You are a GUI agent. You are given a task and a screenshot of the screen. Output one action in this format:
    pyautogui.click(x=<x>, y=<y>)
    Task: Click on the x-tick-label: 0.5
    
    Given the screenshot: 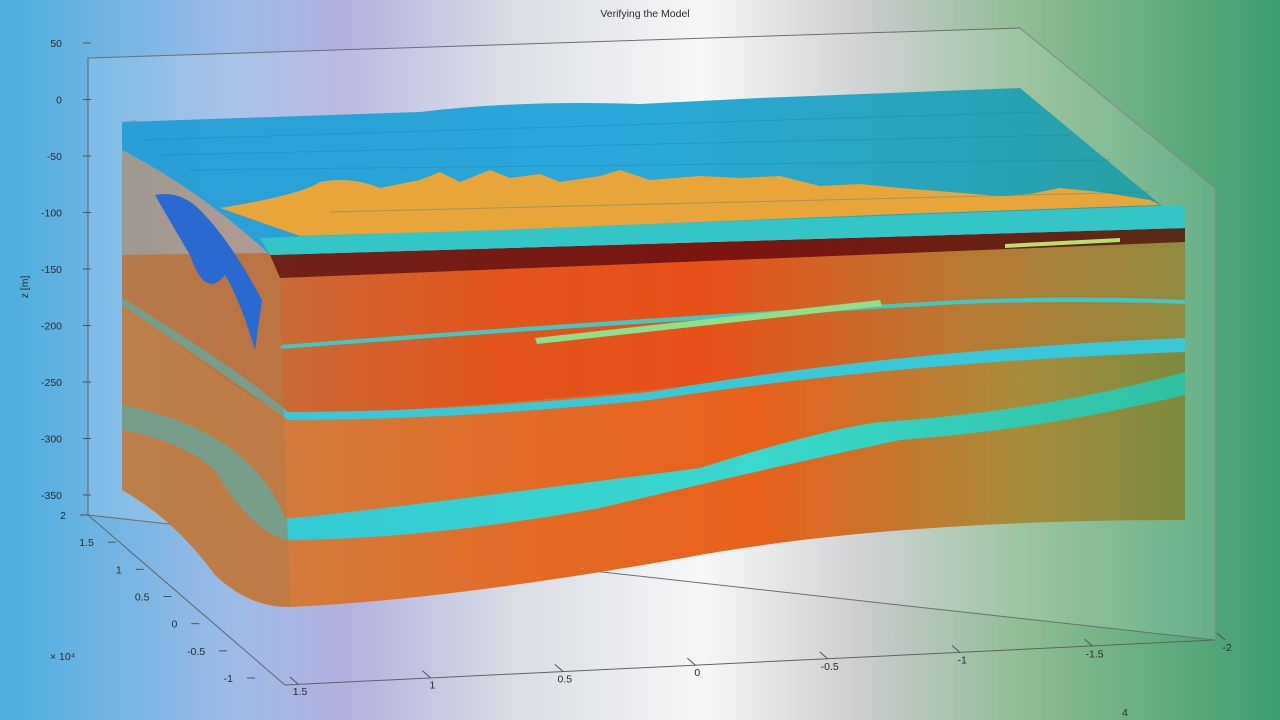 What is the action you would take?
    pyautogui.click(x=565, y=679)
    